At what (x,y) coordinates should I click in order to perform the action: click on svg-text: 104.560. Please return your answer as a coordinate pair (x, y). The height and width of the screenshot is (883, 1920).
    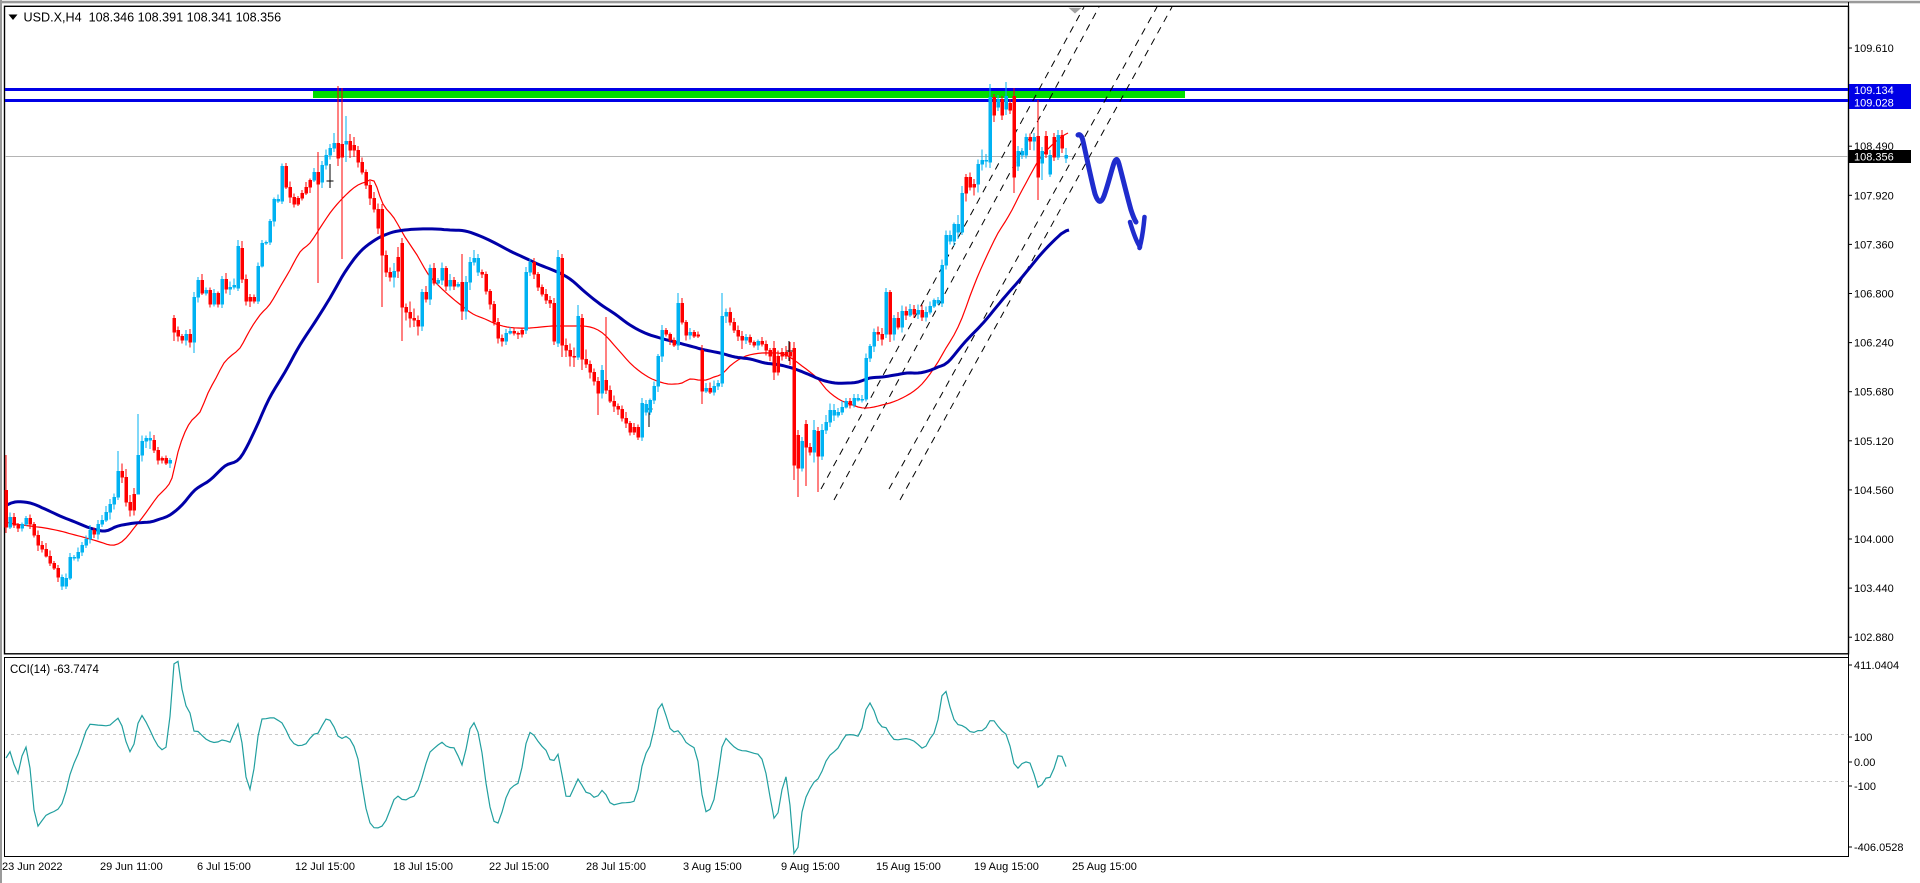
    Looking at the image, I should click on (1874, 491).